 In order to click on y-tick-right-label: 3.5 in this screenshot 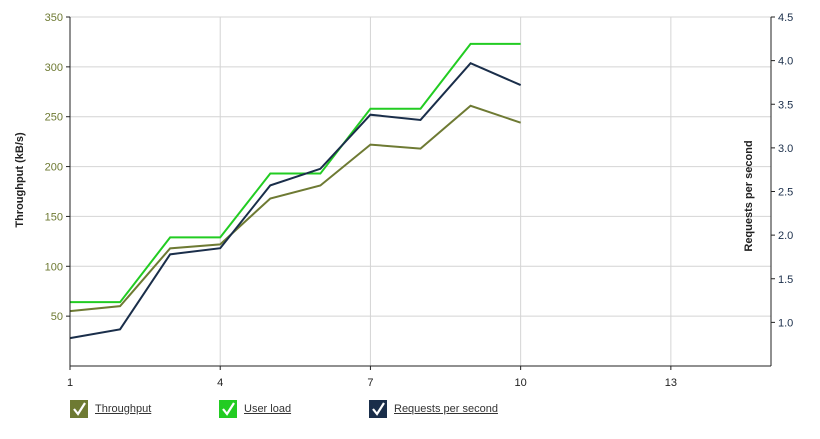, I will do `click(785, 105)`.